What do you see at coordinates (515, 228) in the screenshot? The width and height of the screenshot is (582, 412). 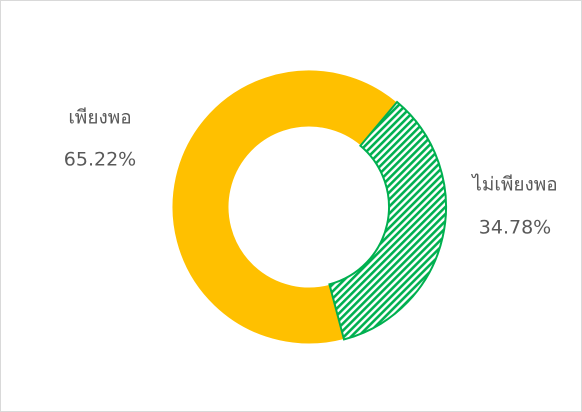 I see `value-label: 34.78%` at bounding box center [515, 228].